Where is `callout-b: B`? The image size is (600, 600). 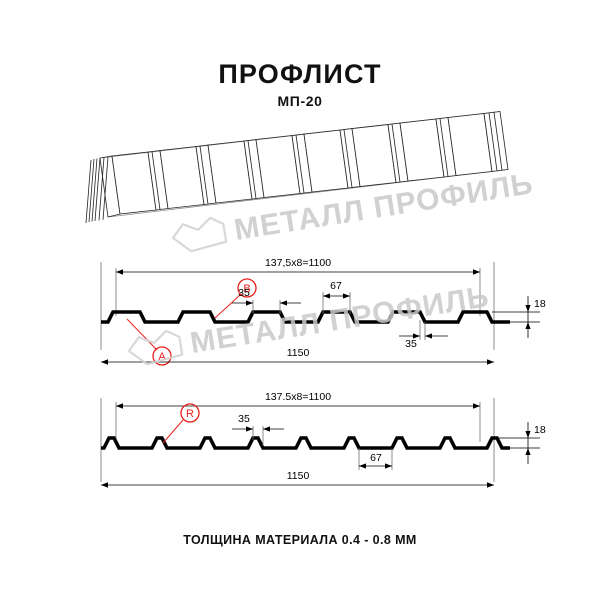 callout-b: B is located at coordinates (235, 298).